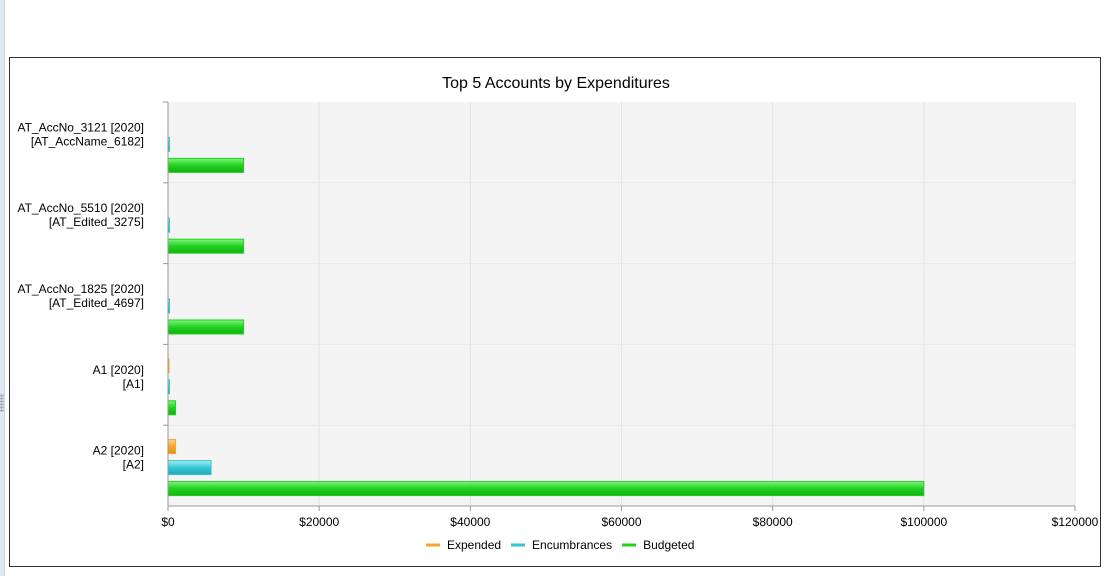 This screenshot has height=576, width=1105. Describe the element at coordinates (118, 451) in the screenshot. I see `y-category-label: A2 [2020]` at that location.